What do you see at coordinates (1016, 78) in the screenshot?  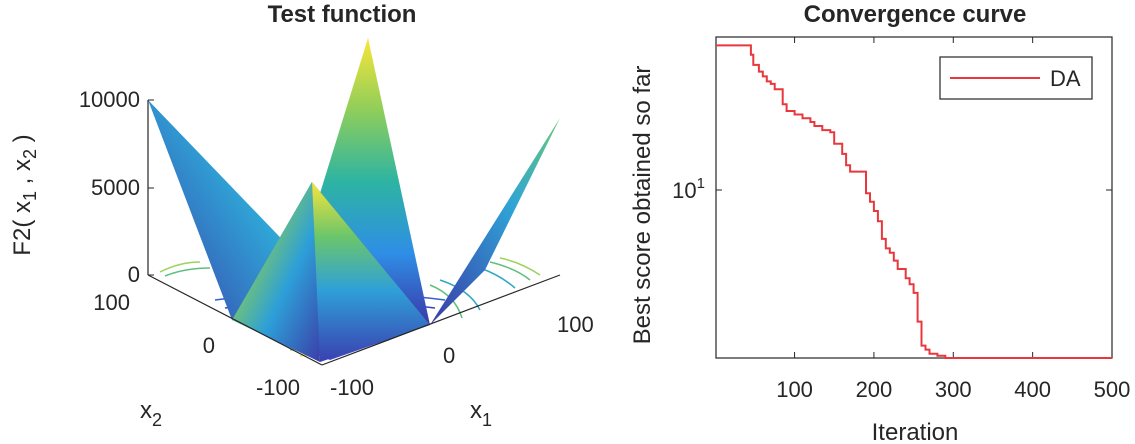 I see `legend: DA` at bounding box center [1016, 78].